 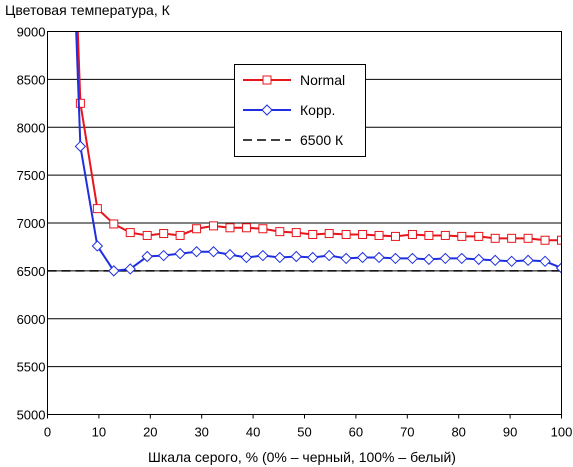 I want to click on x-tick-label: 40, so click(x=253, y=432).